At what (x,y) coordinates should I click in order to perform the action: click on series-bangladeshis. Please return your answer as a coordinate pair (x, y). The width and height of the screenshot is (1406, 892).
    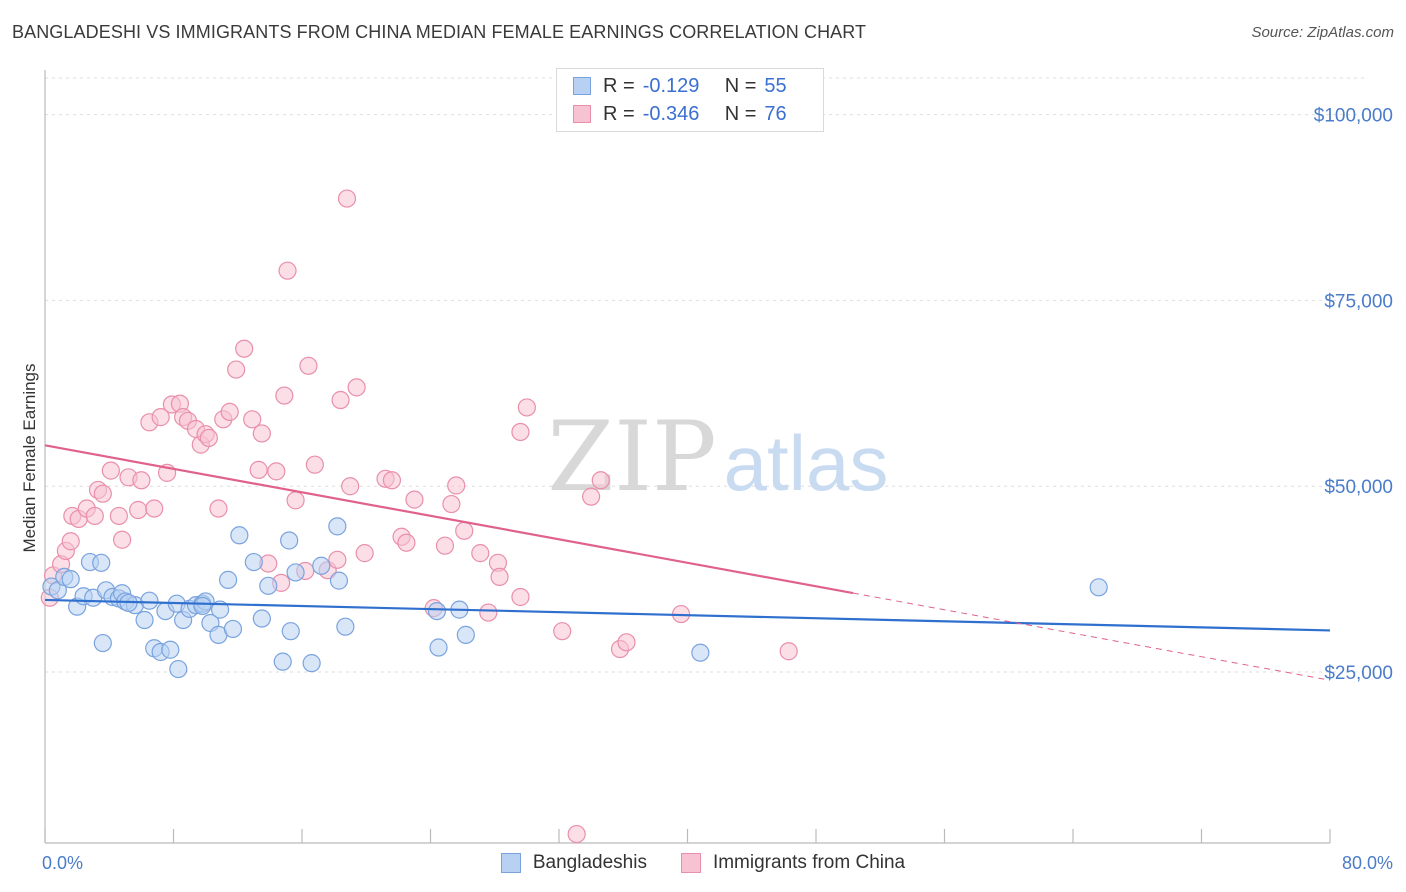
    Looking at the image, I should click on (575, 598).